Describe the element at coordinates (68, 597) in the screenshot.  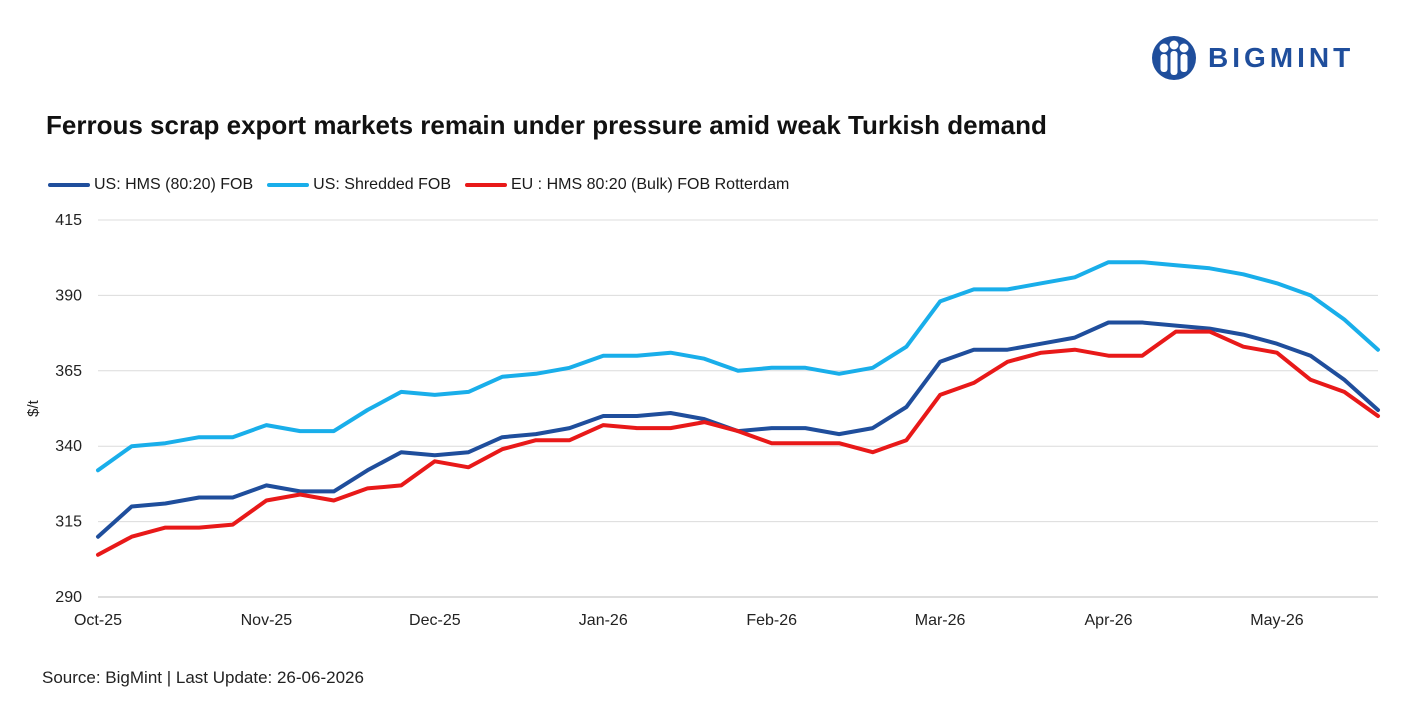
I see `y-tick-label: 290` at that location.